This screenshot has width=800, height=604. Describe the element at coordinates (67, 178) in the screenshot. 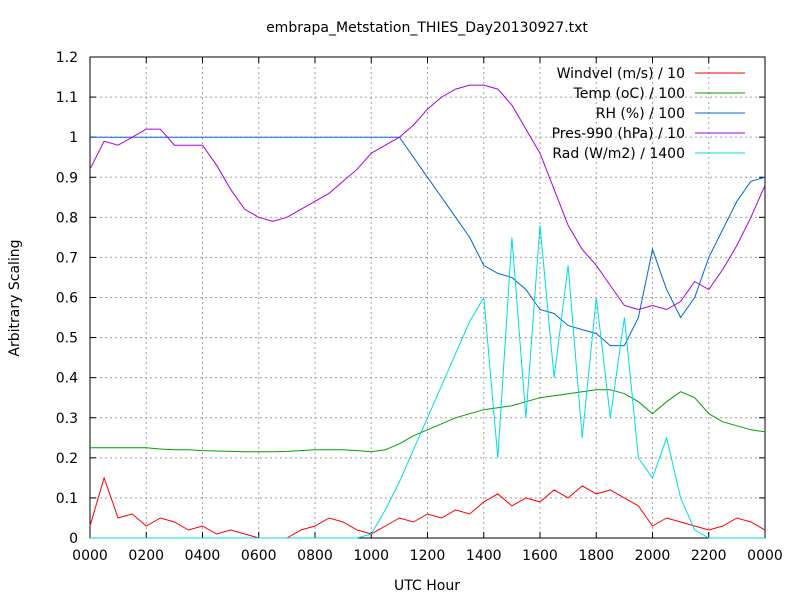

I see `y-tick-label: 0.9` at that location.